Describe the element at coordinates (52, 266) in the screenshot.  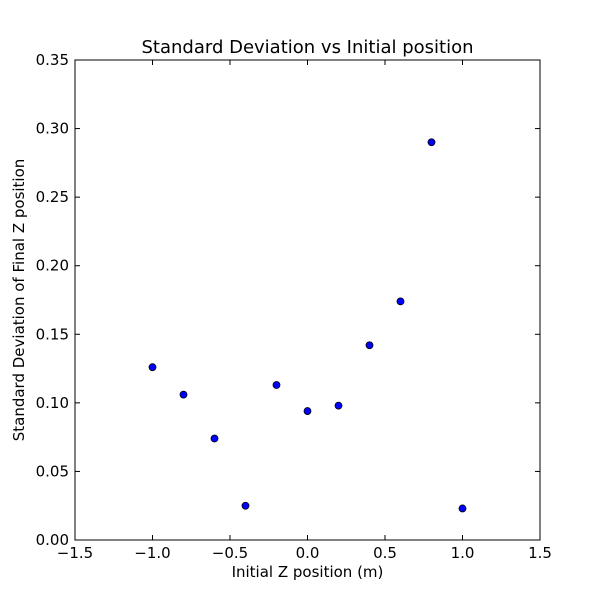
I see `y-tick-label: 0.20` at that location.